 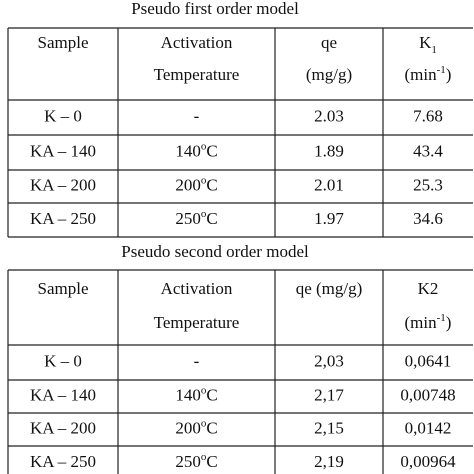 What do you see at coordinates (428, 115) in the screenshot?
I see `cell-text: 7.68` at bounding box center [428, 115].